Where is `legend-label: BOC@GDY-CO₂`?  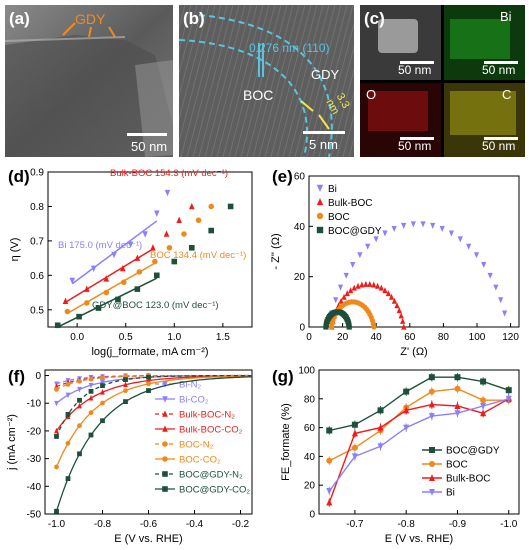
legend-label: BOC@GDY-CO₂ is located at coordinates (214, 490).